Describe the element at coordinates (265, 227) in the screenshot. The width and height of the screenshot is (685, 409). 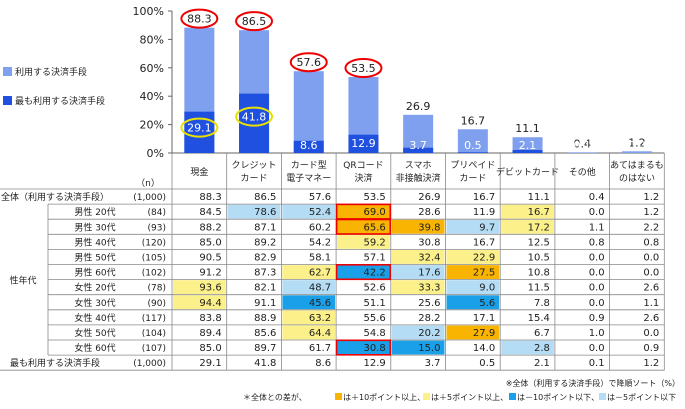
I see `cell-value: 87.1` at that location.